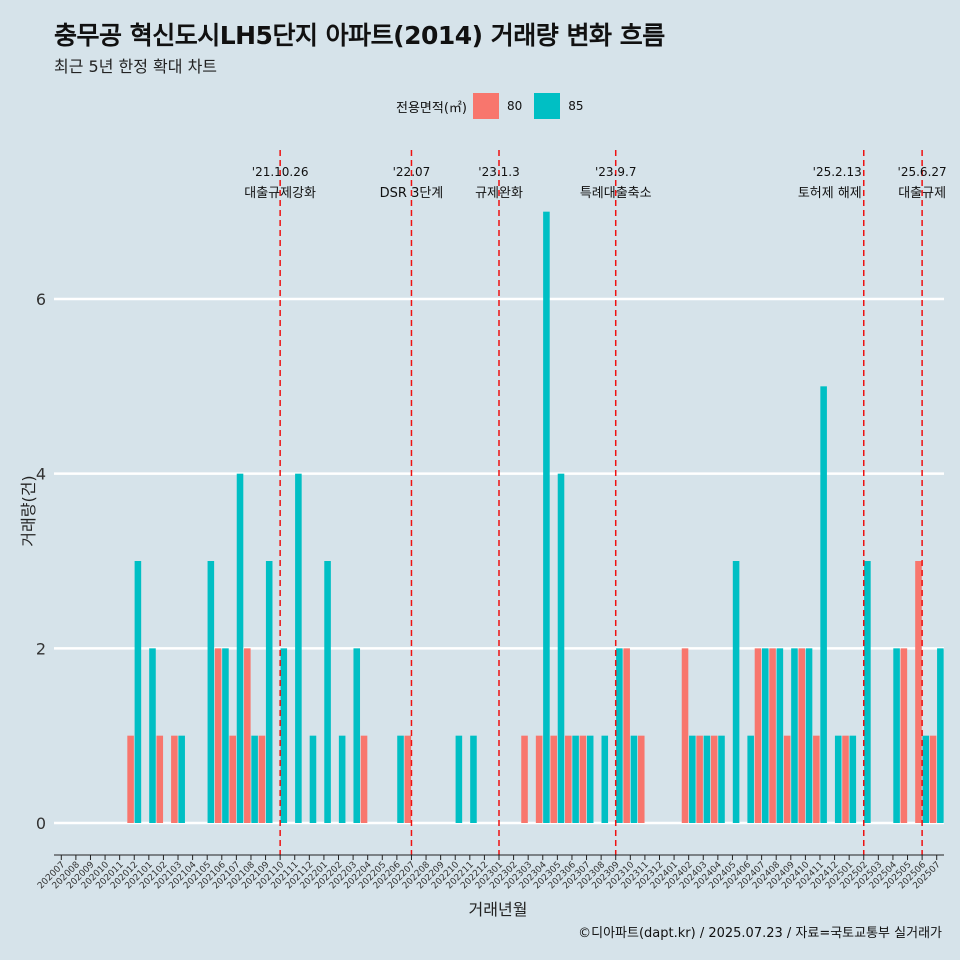 The image size is (960, 960). I want to click on event-label: 대출규제, so click(922, 193).